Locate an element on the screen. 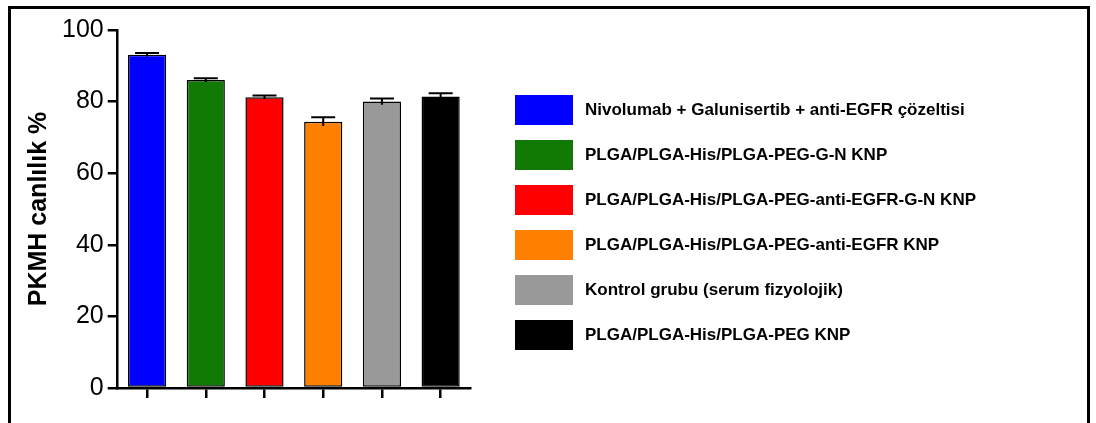  y-tick-label: 20 is located at coordinates (89, 314).